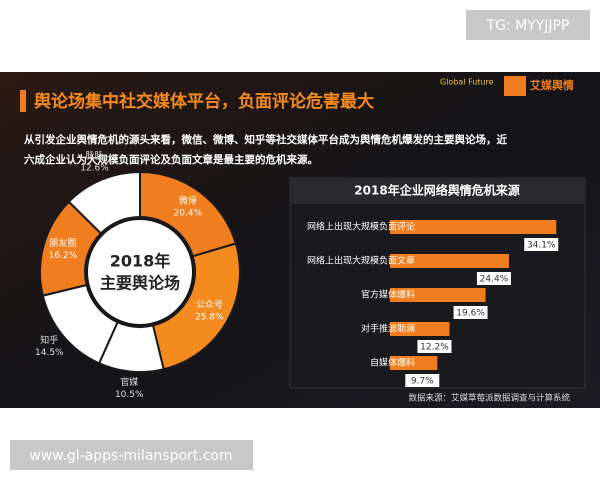 Image resolution: width=600 pixels, height=484 pixels. I want to click on donut-center, so click(140, 272).